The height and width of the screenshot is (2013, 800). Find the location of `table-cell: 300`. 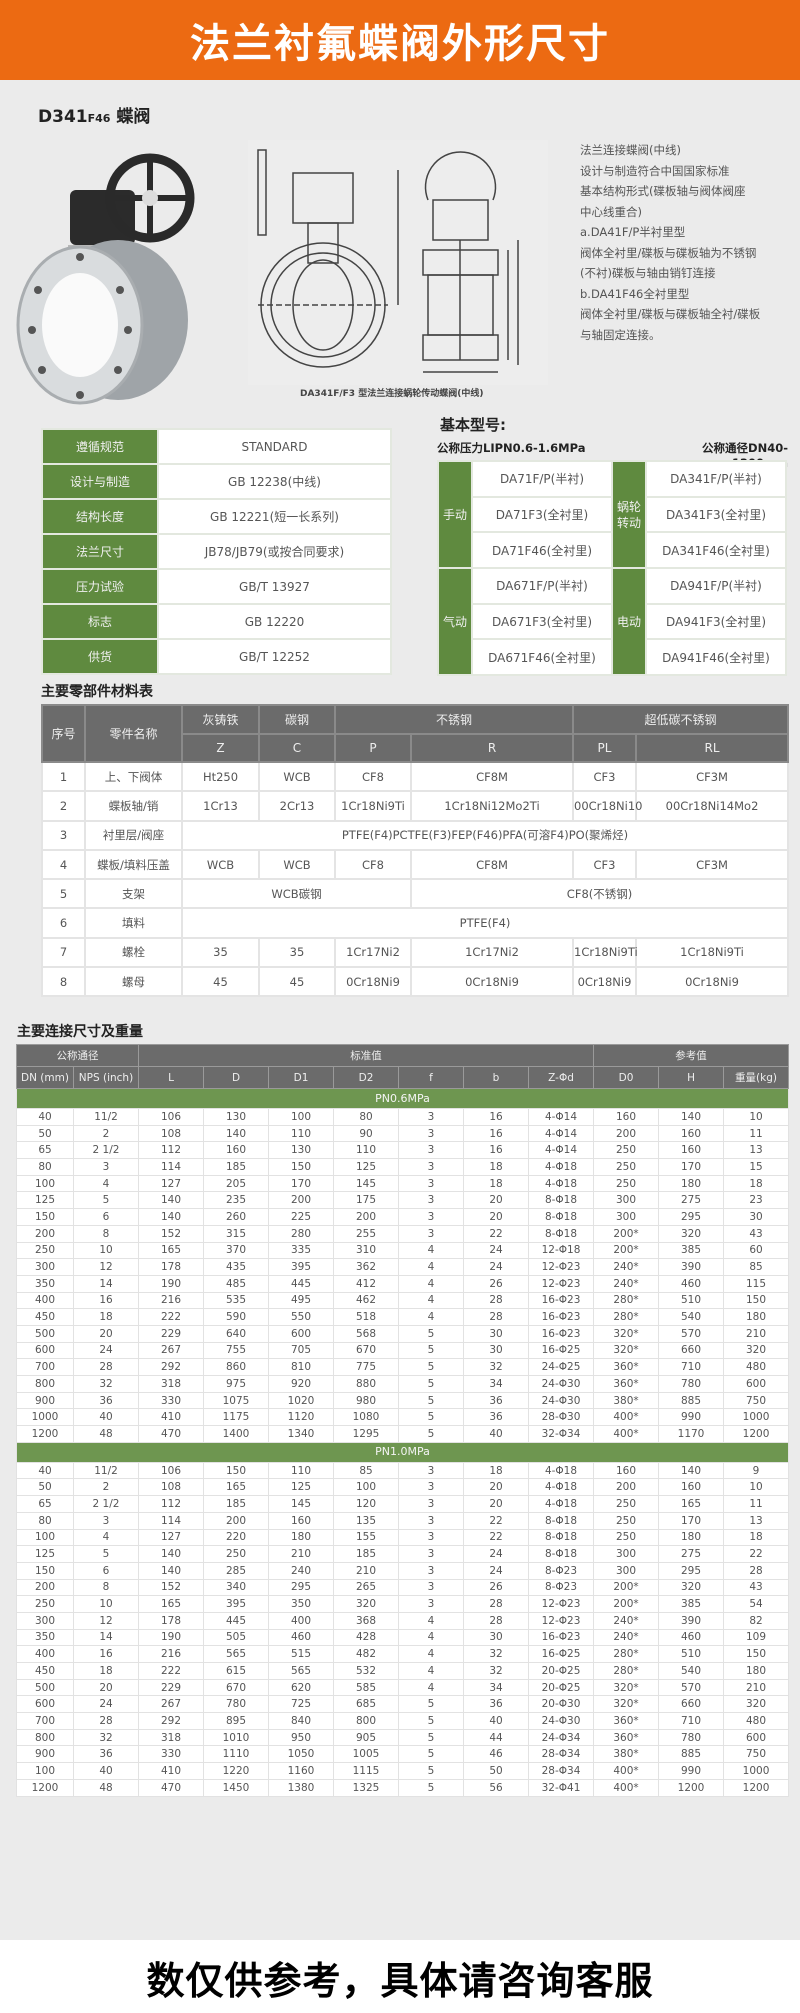

table-cell: 300 is located at coordinates (45, 1267).